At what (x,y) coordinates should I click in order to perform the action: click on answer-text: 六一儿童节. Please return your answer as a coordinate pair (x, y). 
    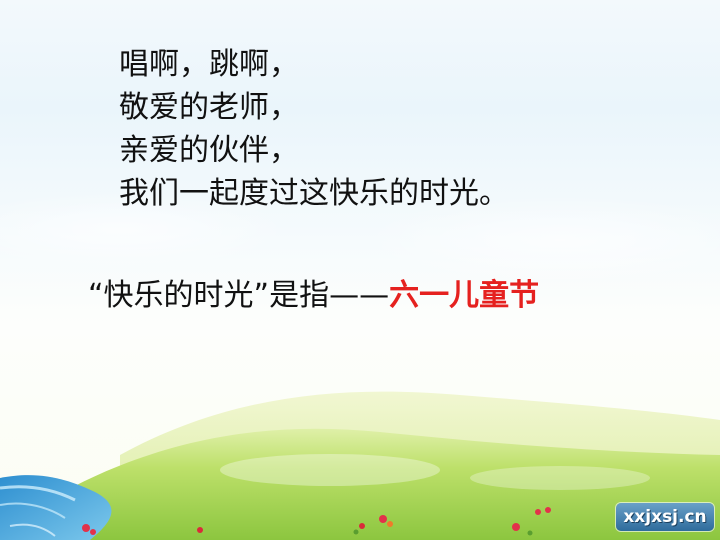
    Looking at the image, I should click on (464, 295).